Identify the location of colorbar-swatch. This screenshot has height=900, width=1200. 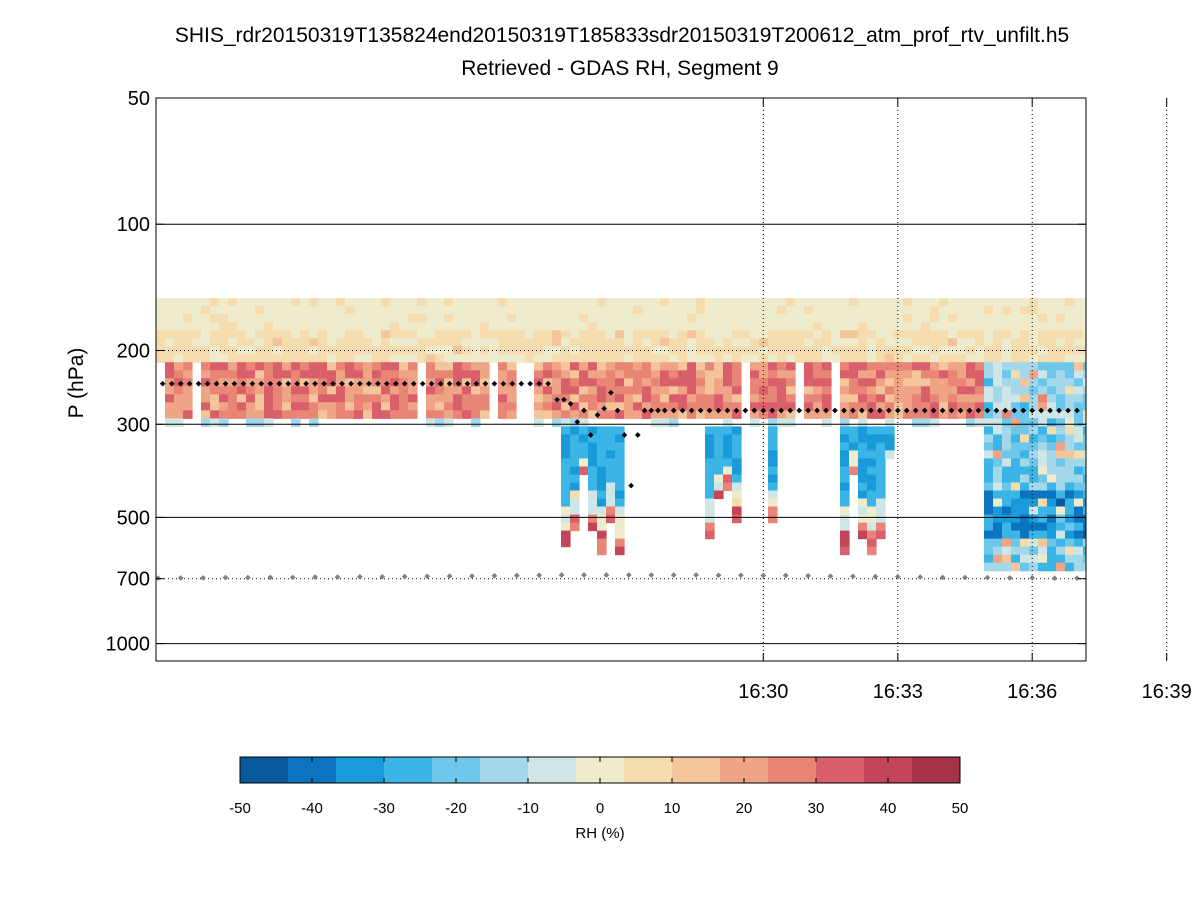
(552, 770).